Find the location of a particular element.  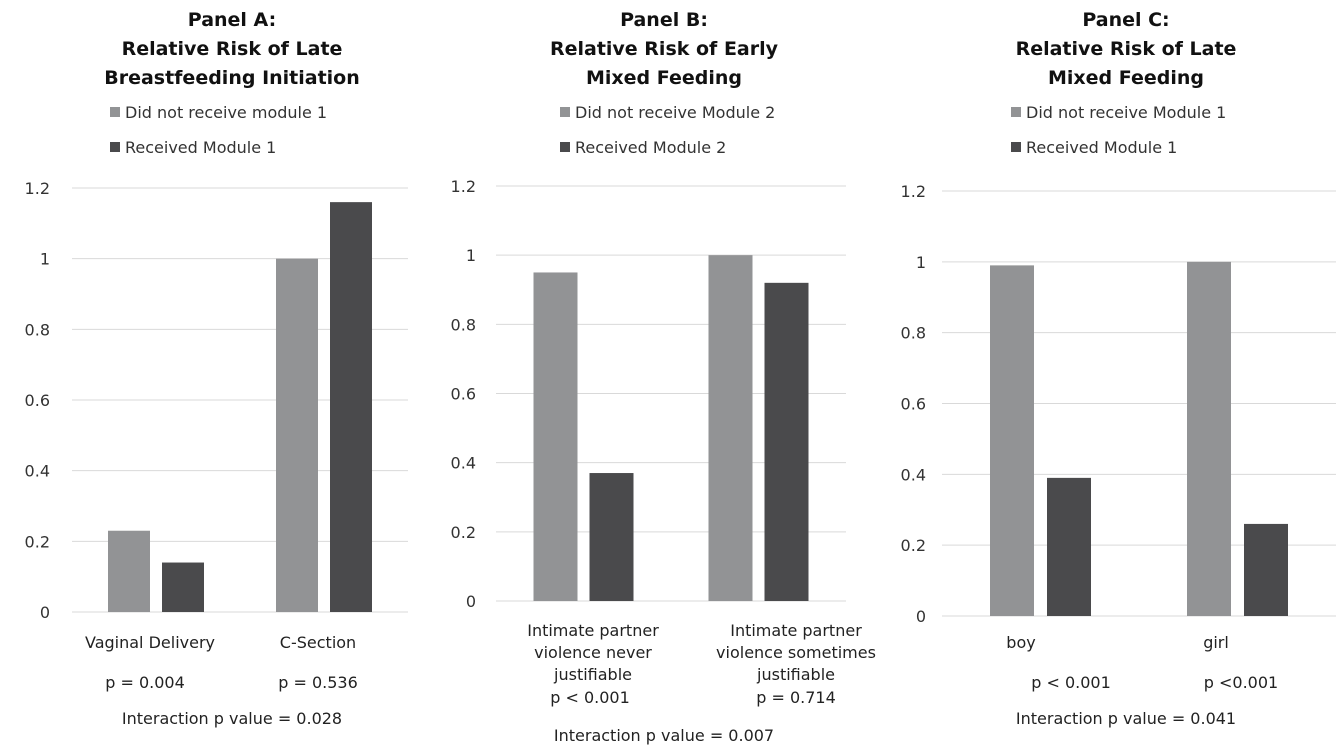

p-value-label: p = 0.004 is located at coordinates (145, 682).